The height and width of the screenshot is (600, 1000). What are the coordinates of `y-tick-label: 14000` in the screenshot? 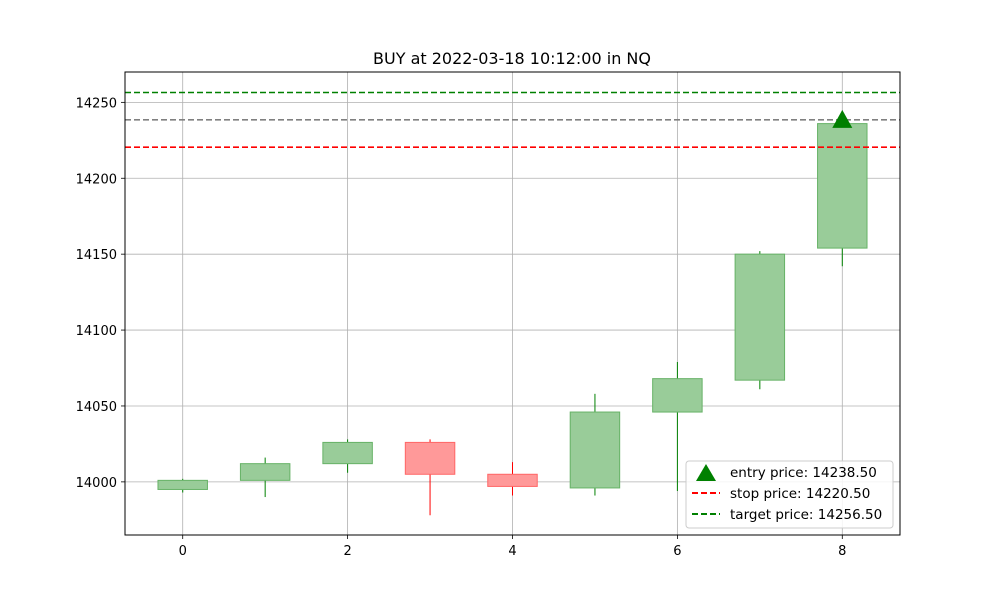 It's located at (96, 483).